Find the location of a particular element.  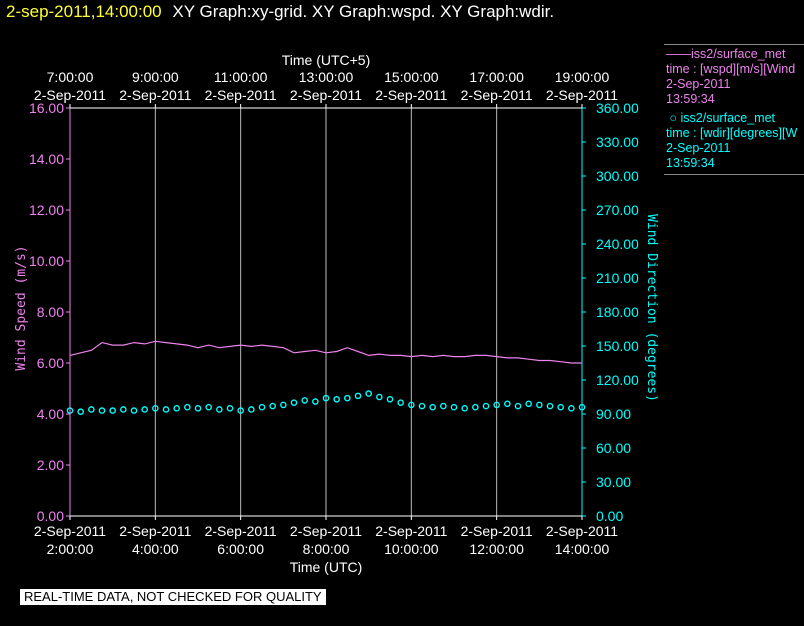

wind-direction-series is located at coordinates (326, 403).